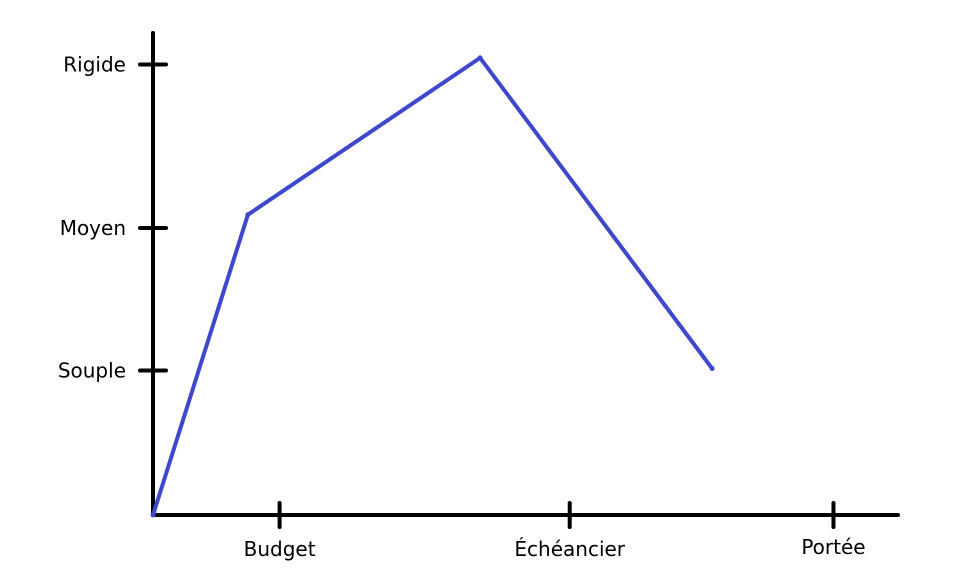  I want to click on x-tick-label: Budget, so click(280, 549).